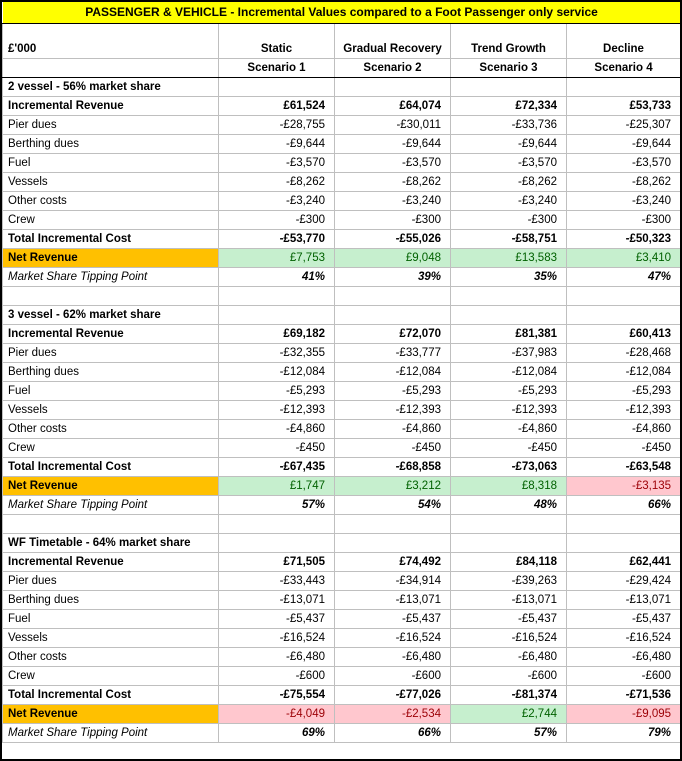 The width and height of the screenshot is (682, 761). I want to click on row-label: Total Incremental Cost, so click(110, 695).